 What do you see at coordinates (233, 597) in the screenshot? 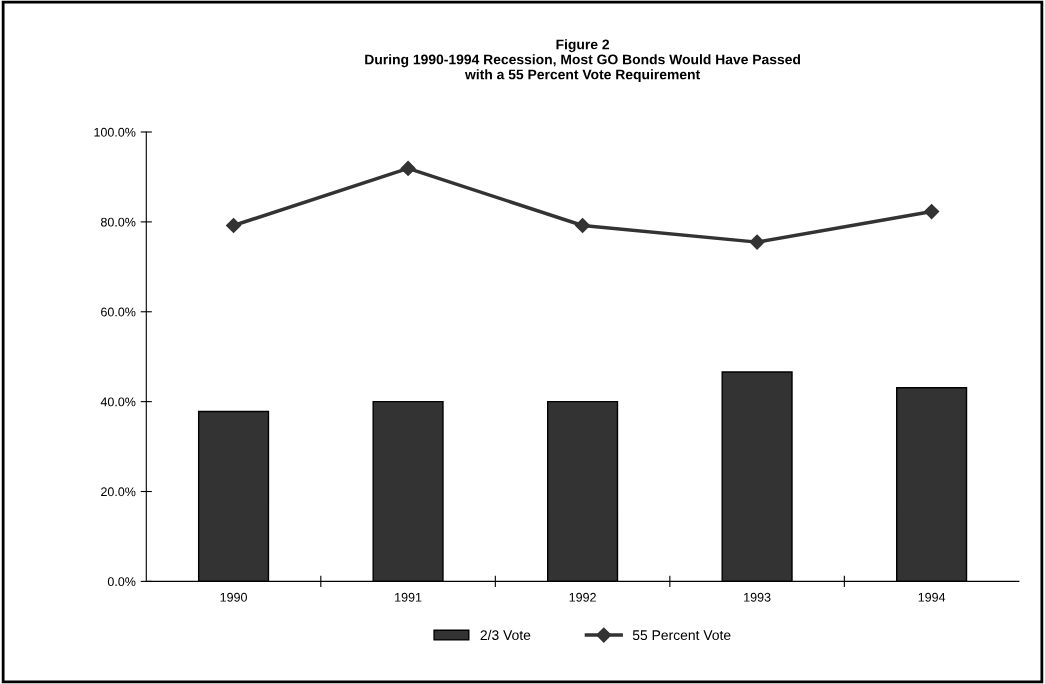
I see `x-tick-label: 1990` at bounding box center [233, 597].